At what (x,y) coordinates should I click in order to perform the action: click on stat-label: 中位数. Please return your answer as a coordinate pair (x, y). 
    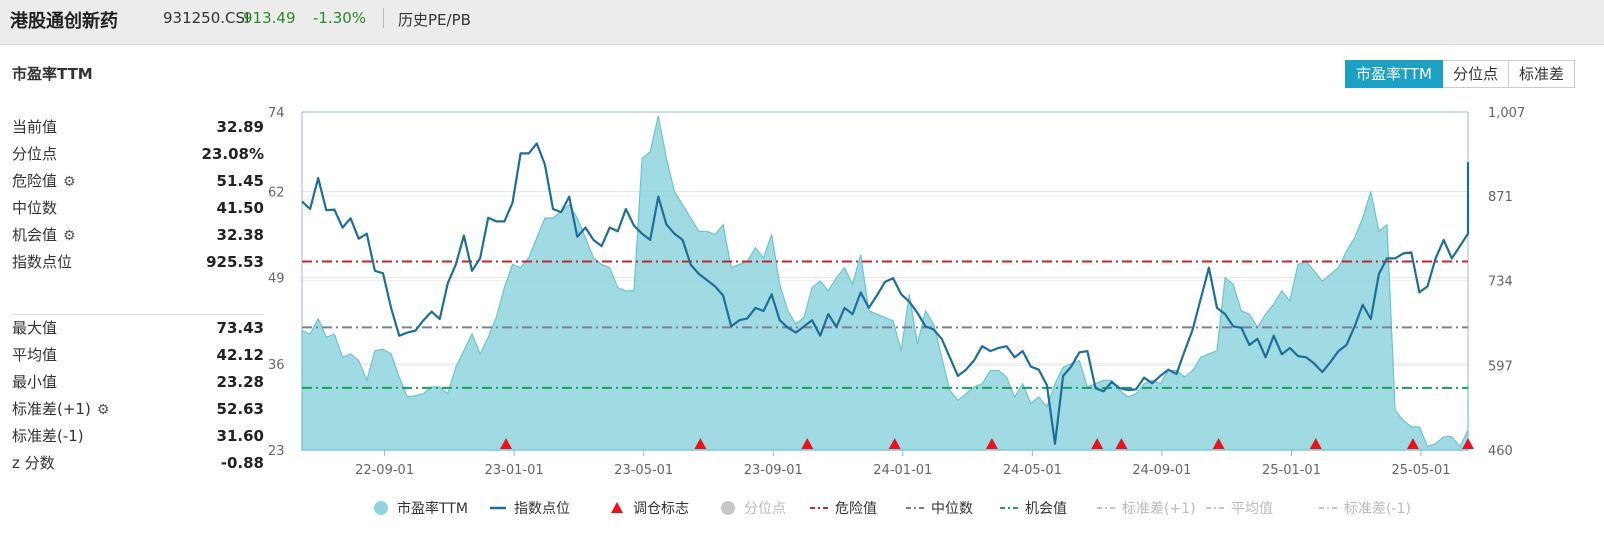
    Looking at the image, I should click on (34, 208).